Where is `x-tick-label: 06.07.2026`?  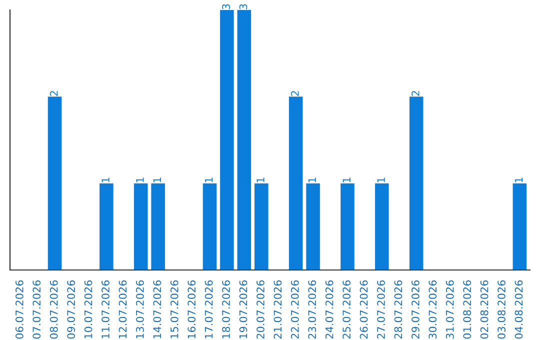 x-tick-label: 06.07.2026 is located at coordinates (19, 309).